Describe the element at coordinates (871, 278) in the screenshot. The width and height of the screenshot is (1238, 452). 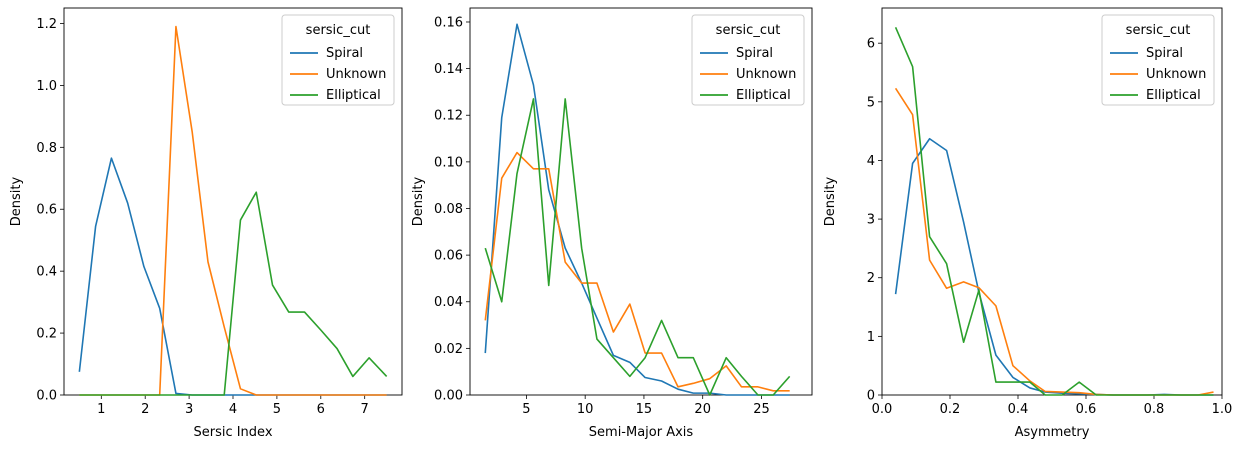
I see `y-tick-label: 2` at that location.